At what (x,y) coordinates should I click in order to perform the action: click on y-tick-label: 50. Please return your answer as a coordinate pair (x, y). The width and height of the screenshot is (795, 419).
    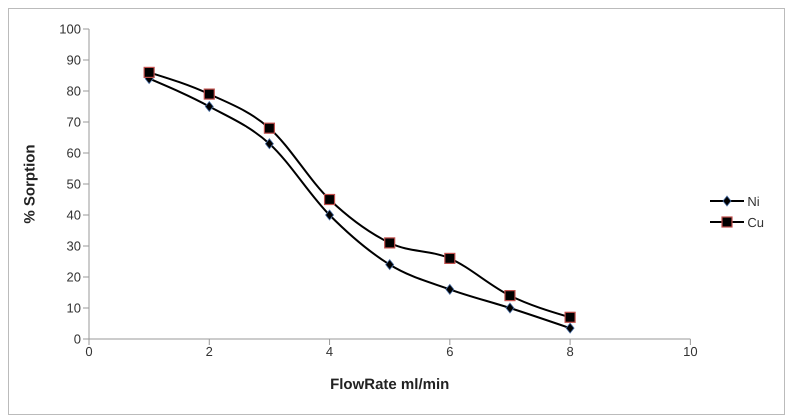
    Looking at the image, I should click on (73, 184).